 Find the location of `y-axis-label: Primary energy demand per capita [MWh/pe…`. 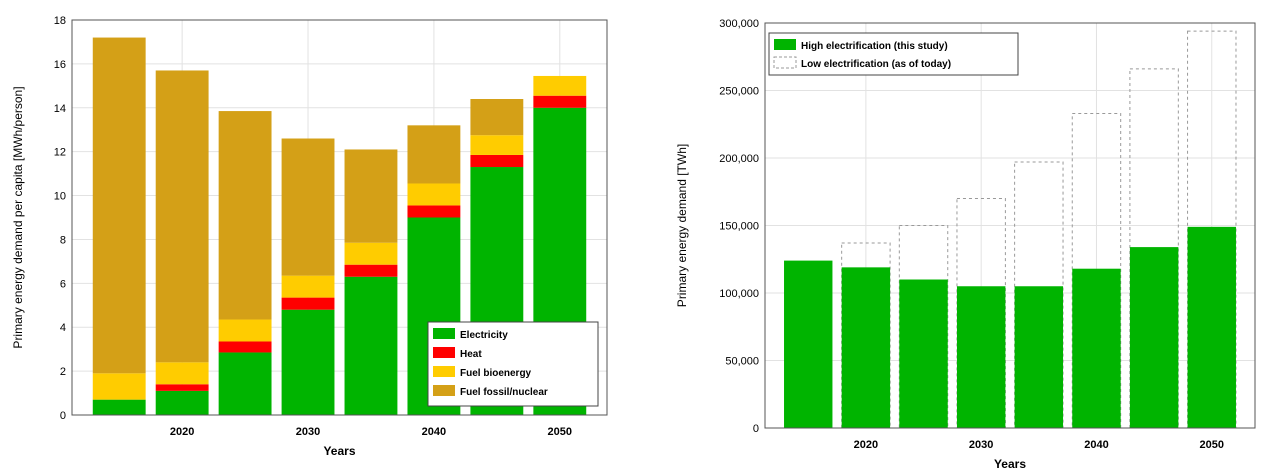

y-axis-label: Primary energy demand per capita [MWh/pe… is located at coordinates (18, 217).